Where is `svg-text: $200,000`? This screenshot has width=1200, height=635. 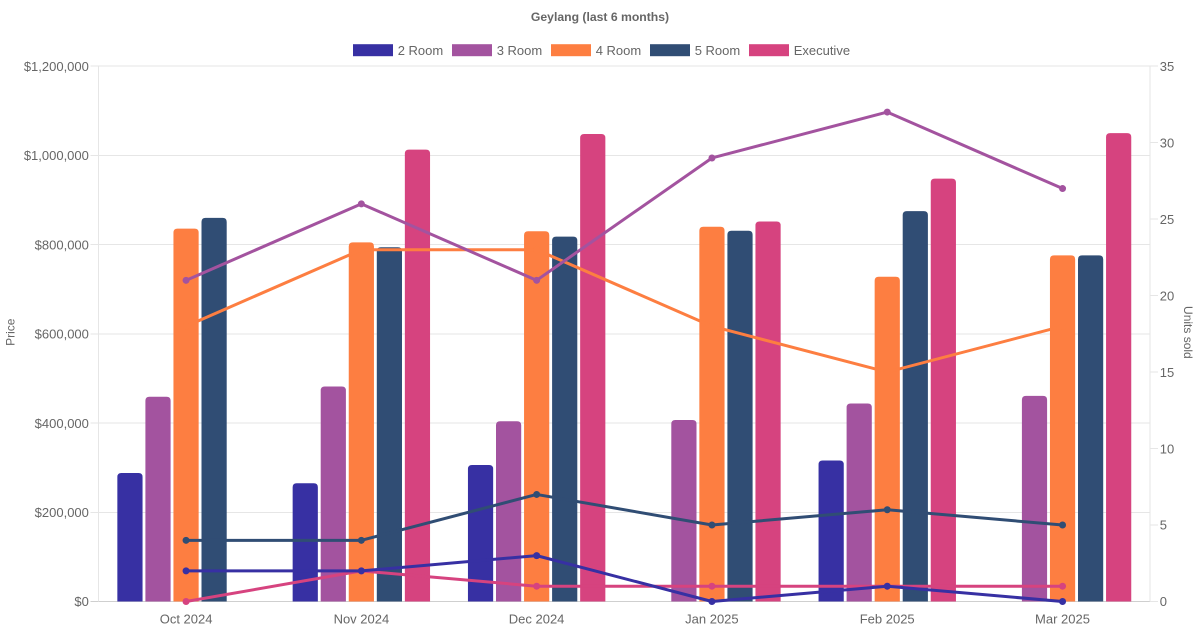 svg-text: $200,000 is located at coordinates (62, 512).